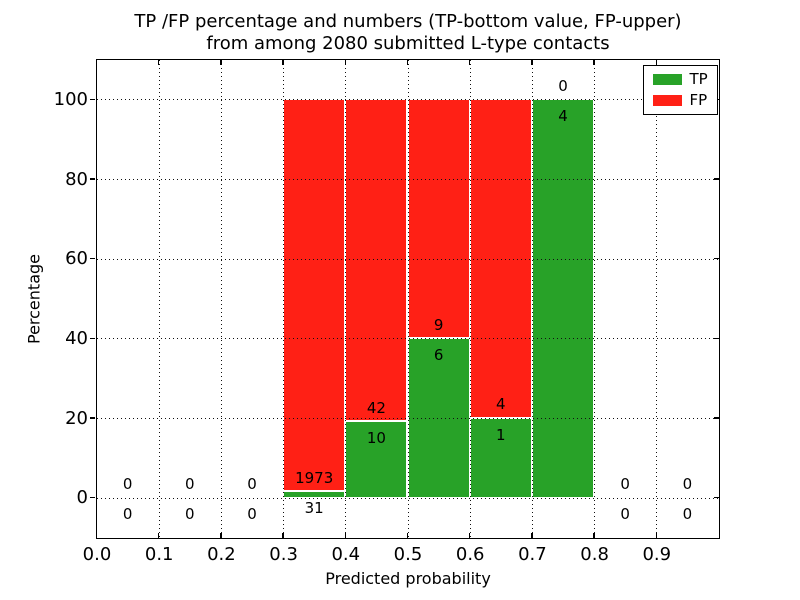 The image size is (800, 600). Describe the element at coordinates (76, 259) in the screenshot. I see `y-tick-label: 60` at that location.